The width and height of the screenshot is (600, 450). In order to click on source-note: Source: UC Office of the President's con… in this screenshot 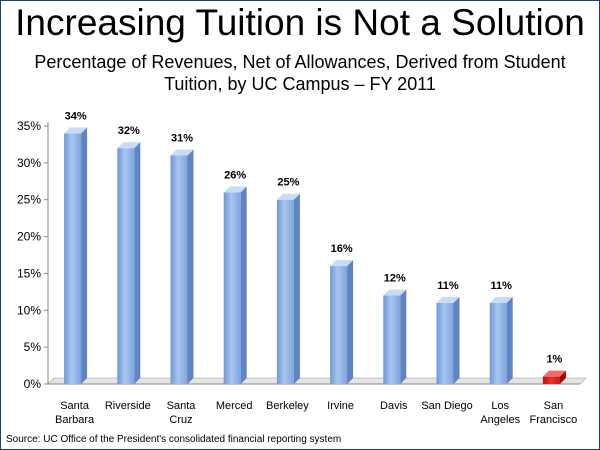, I will do `click(174, 439)`.